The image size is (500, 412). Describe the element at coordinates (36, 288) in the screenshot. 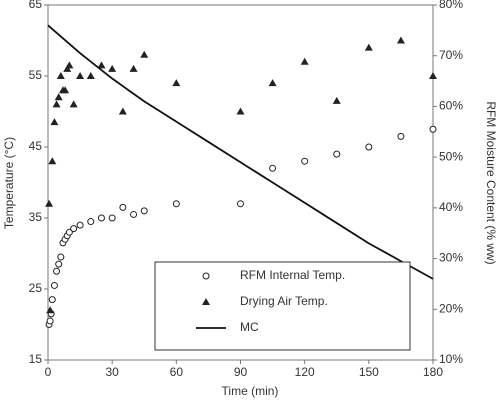

I see `y-tick-label: 25` at that location.